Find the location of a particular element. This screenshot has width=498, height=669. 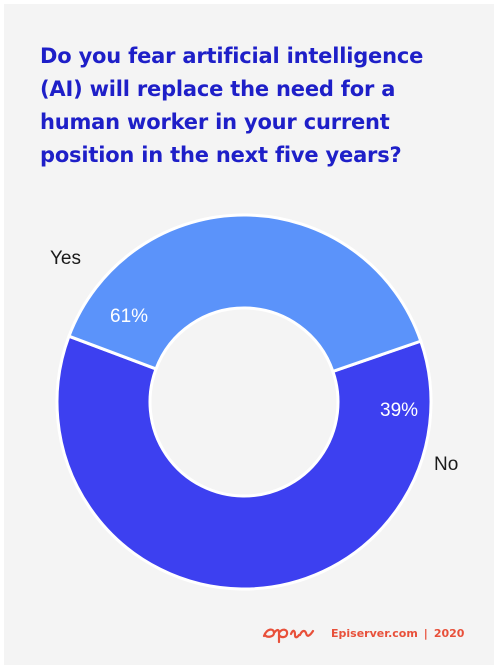

footer-year: 2020 is located at coordinates (449, 633).